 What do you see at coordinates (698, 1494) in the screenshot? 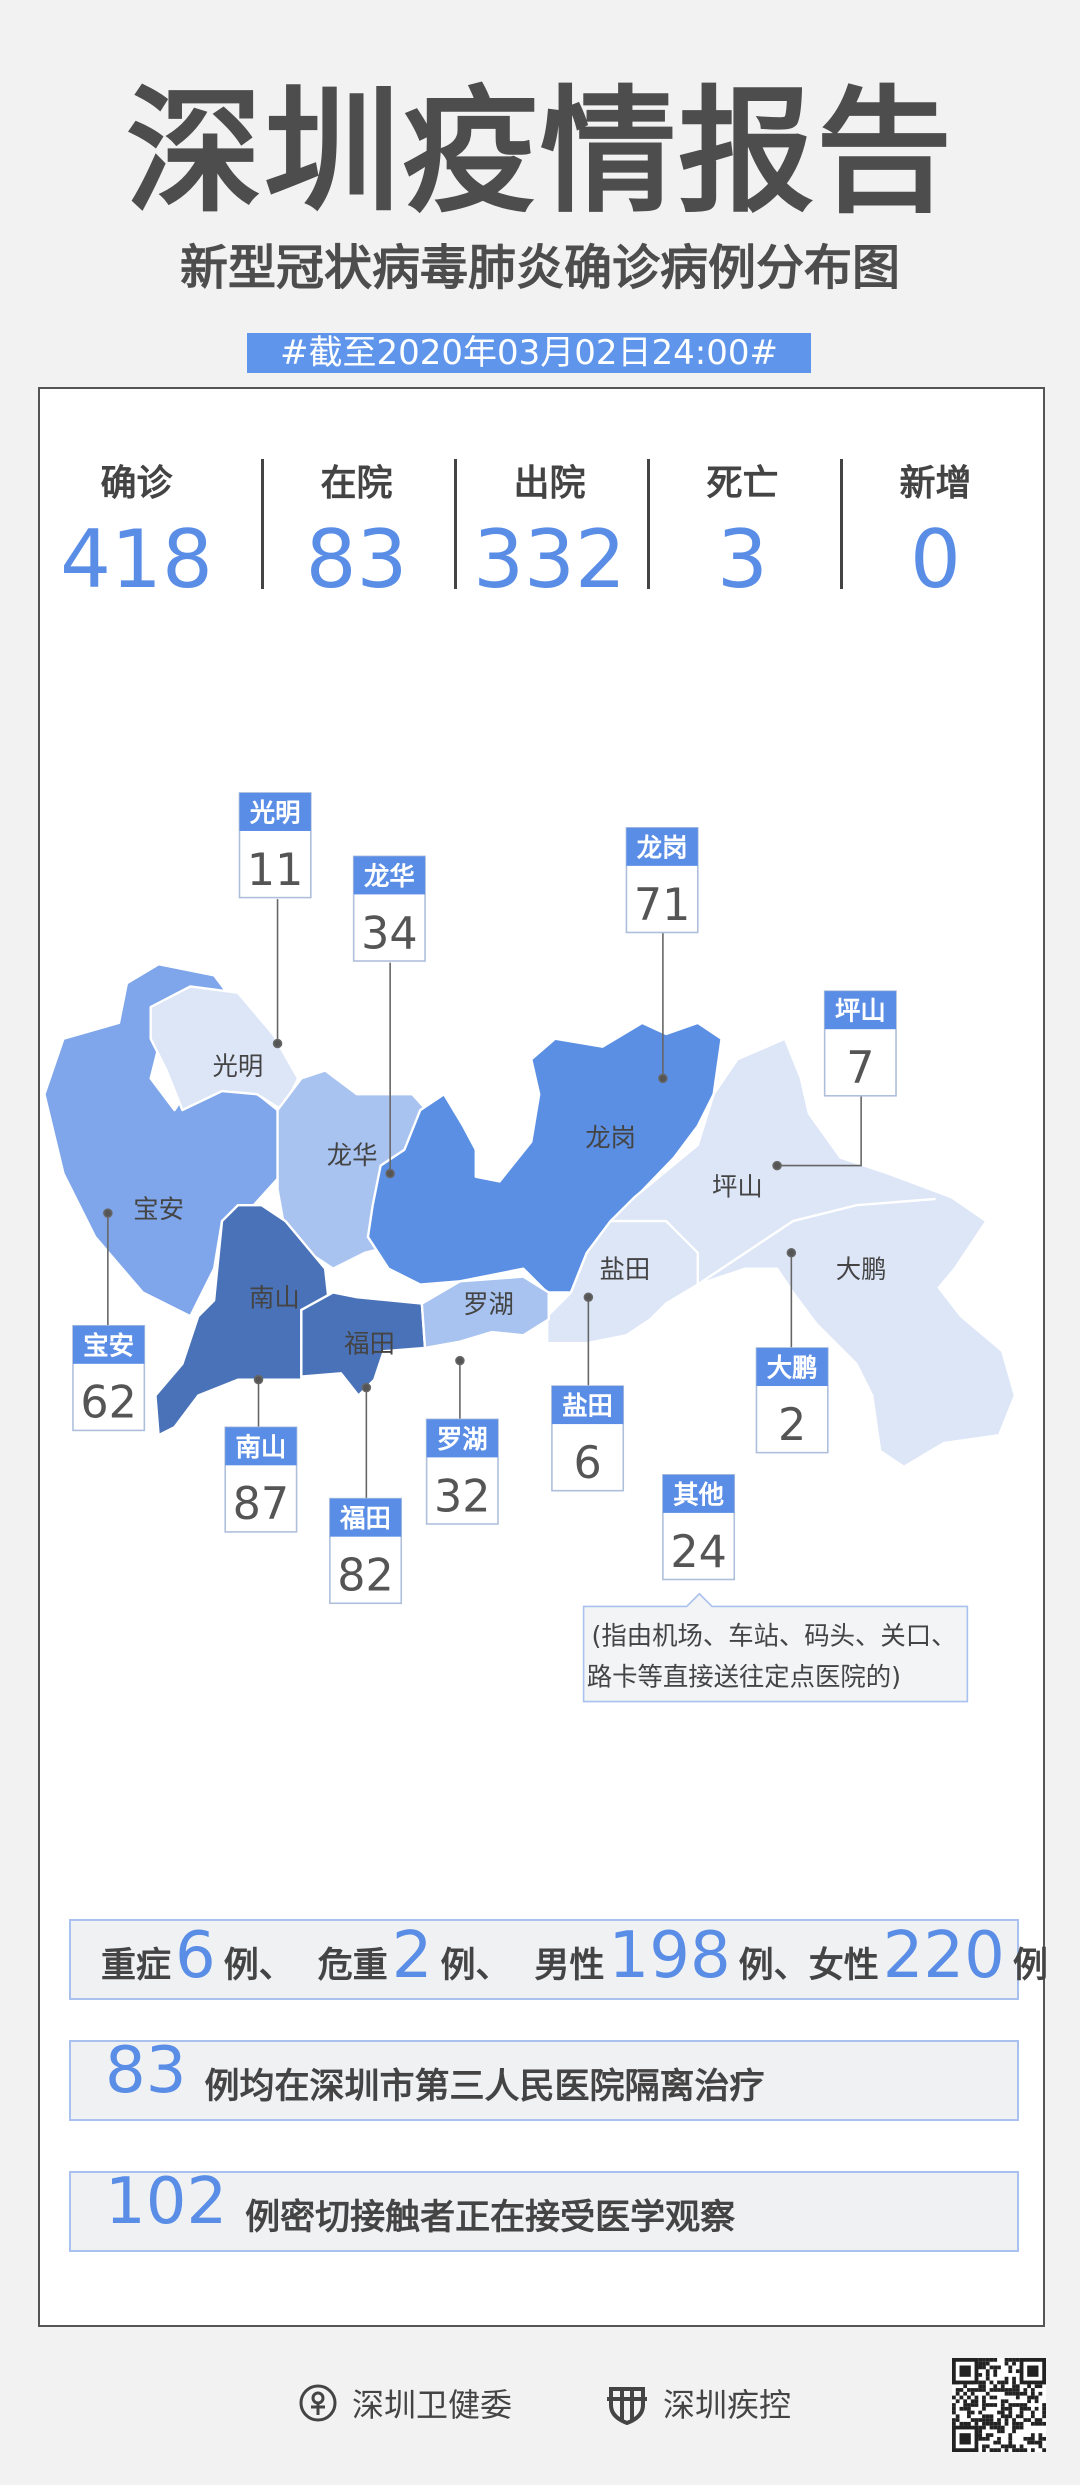
I see `callout-name: 其他` at bounding box center [698, 1494].